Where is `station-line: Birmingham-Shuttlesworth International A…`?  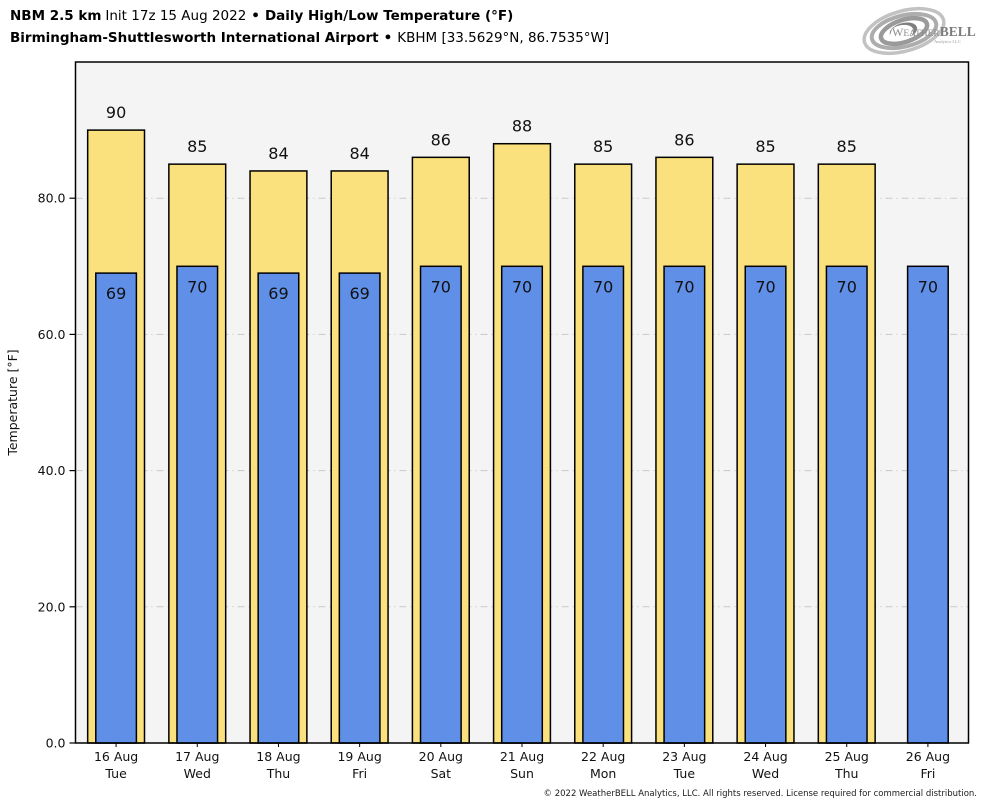
station-line: Birmingham-Shuttlesworth International A… is located at coordinates (309, 38).